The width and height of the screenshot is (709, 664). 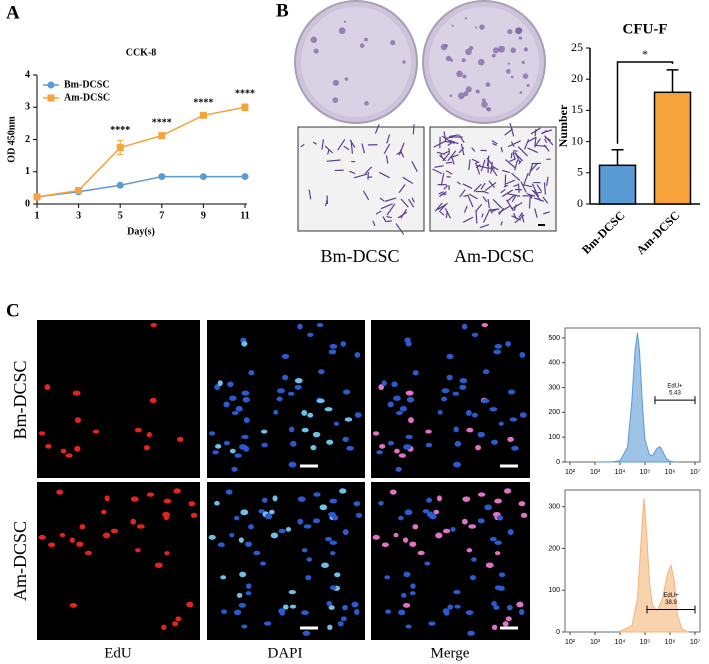 I want to click on x-tick-label: 10⁴, so click(x=620, y=642).